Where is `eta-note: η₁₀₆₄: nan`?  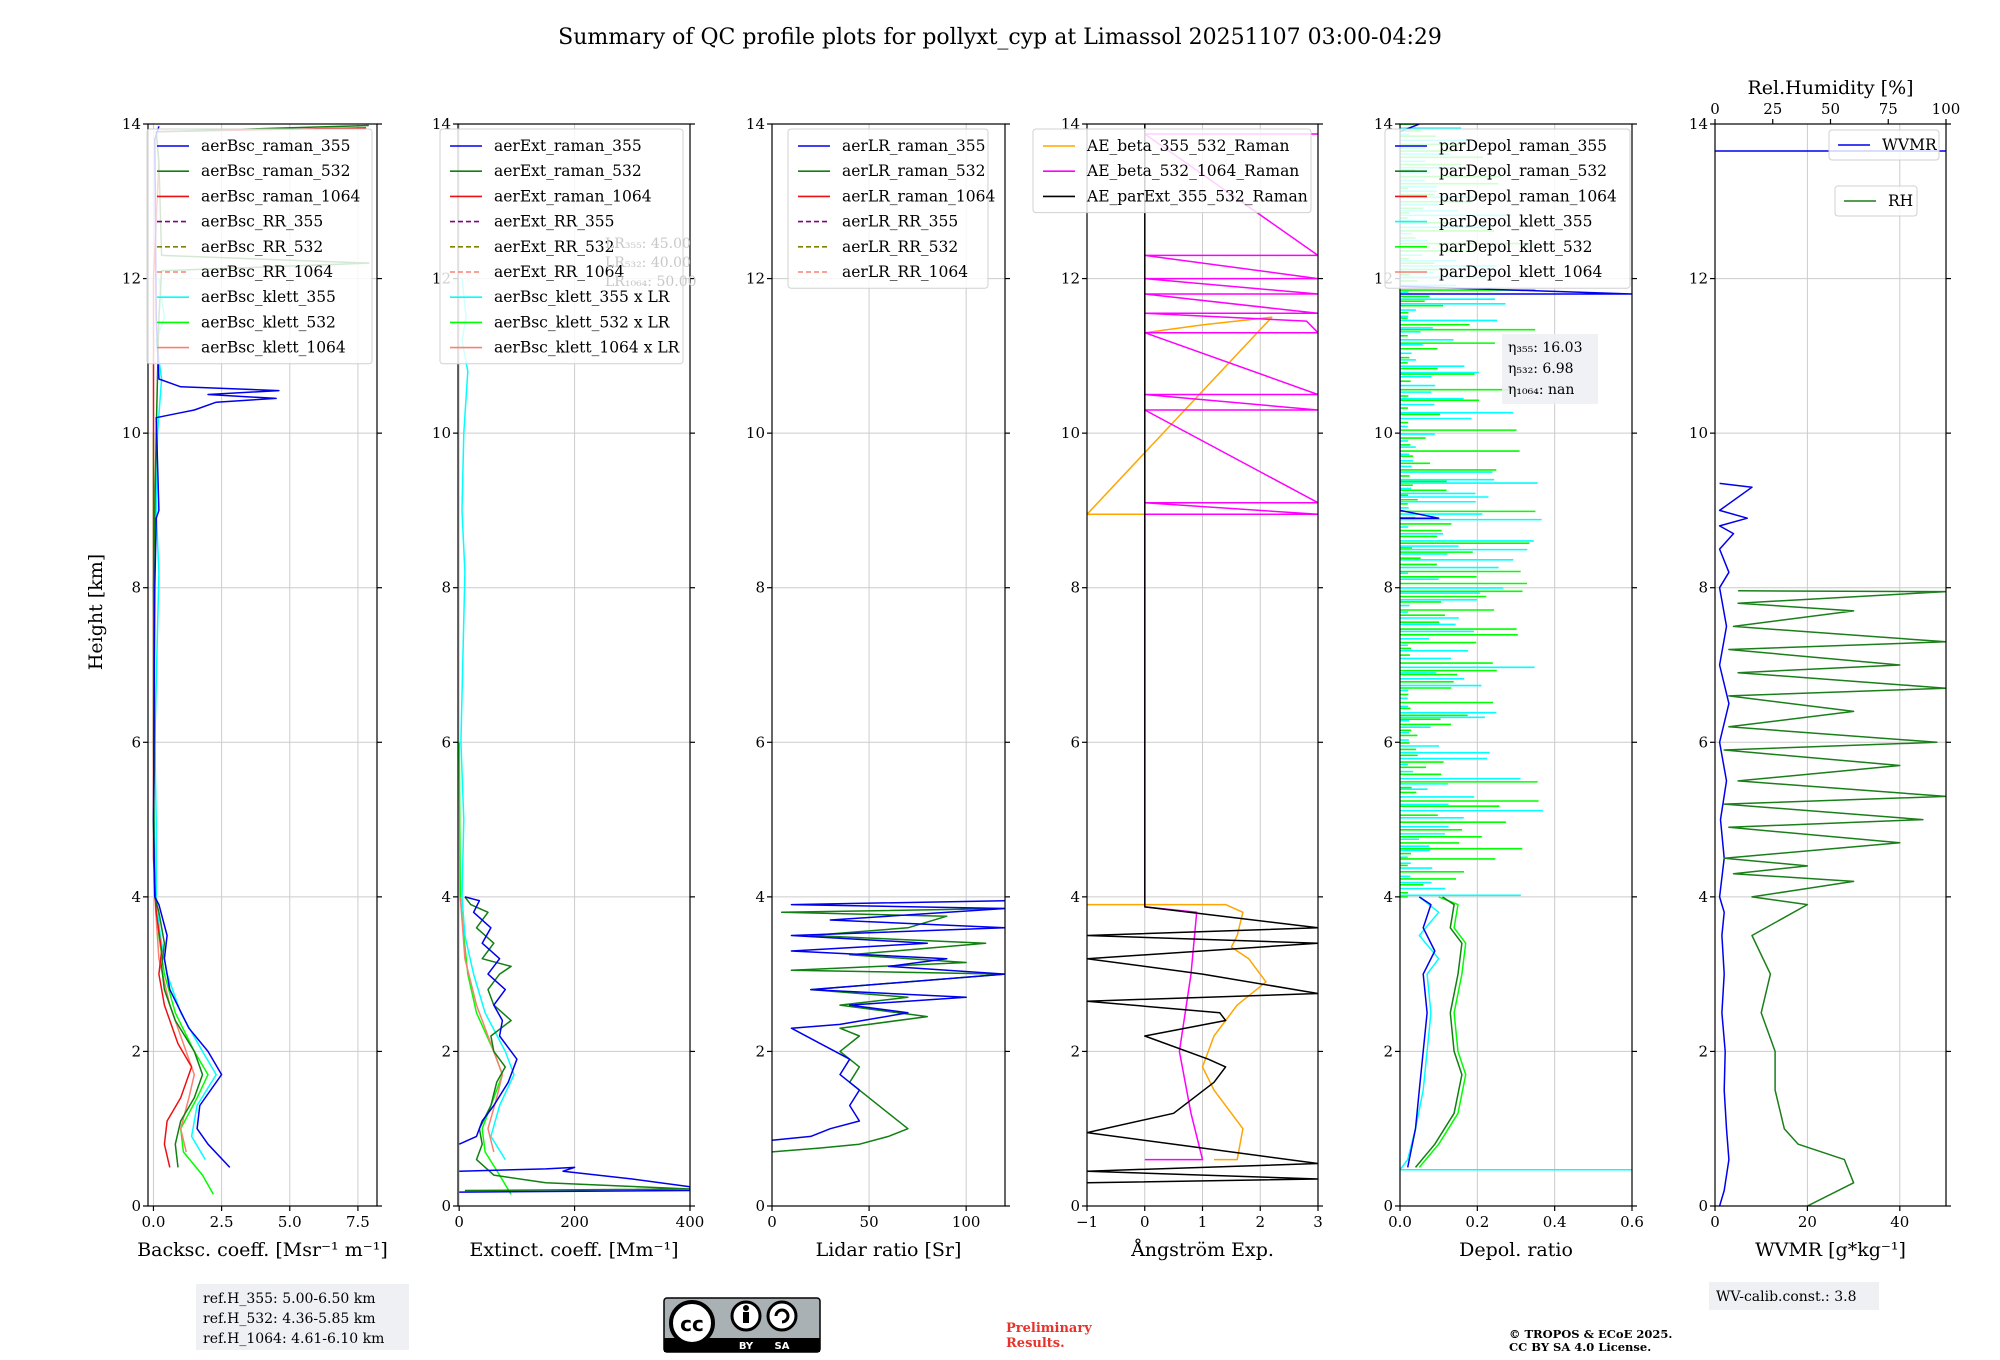 eta-note: η₁₀₆₄: nan is located at coordinates (1541, 390).